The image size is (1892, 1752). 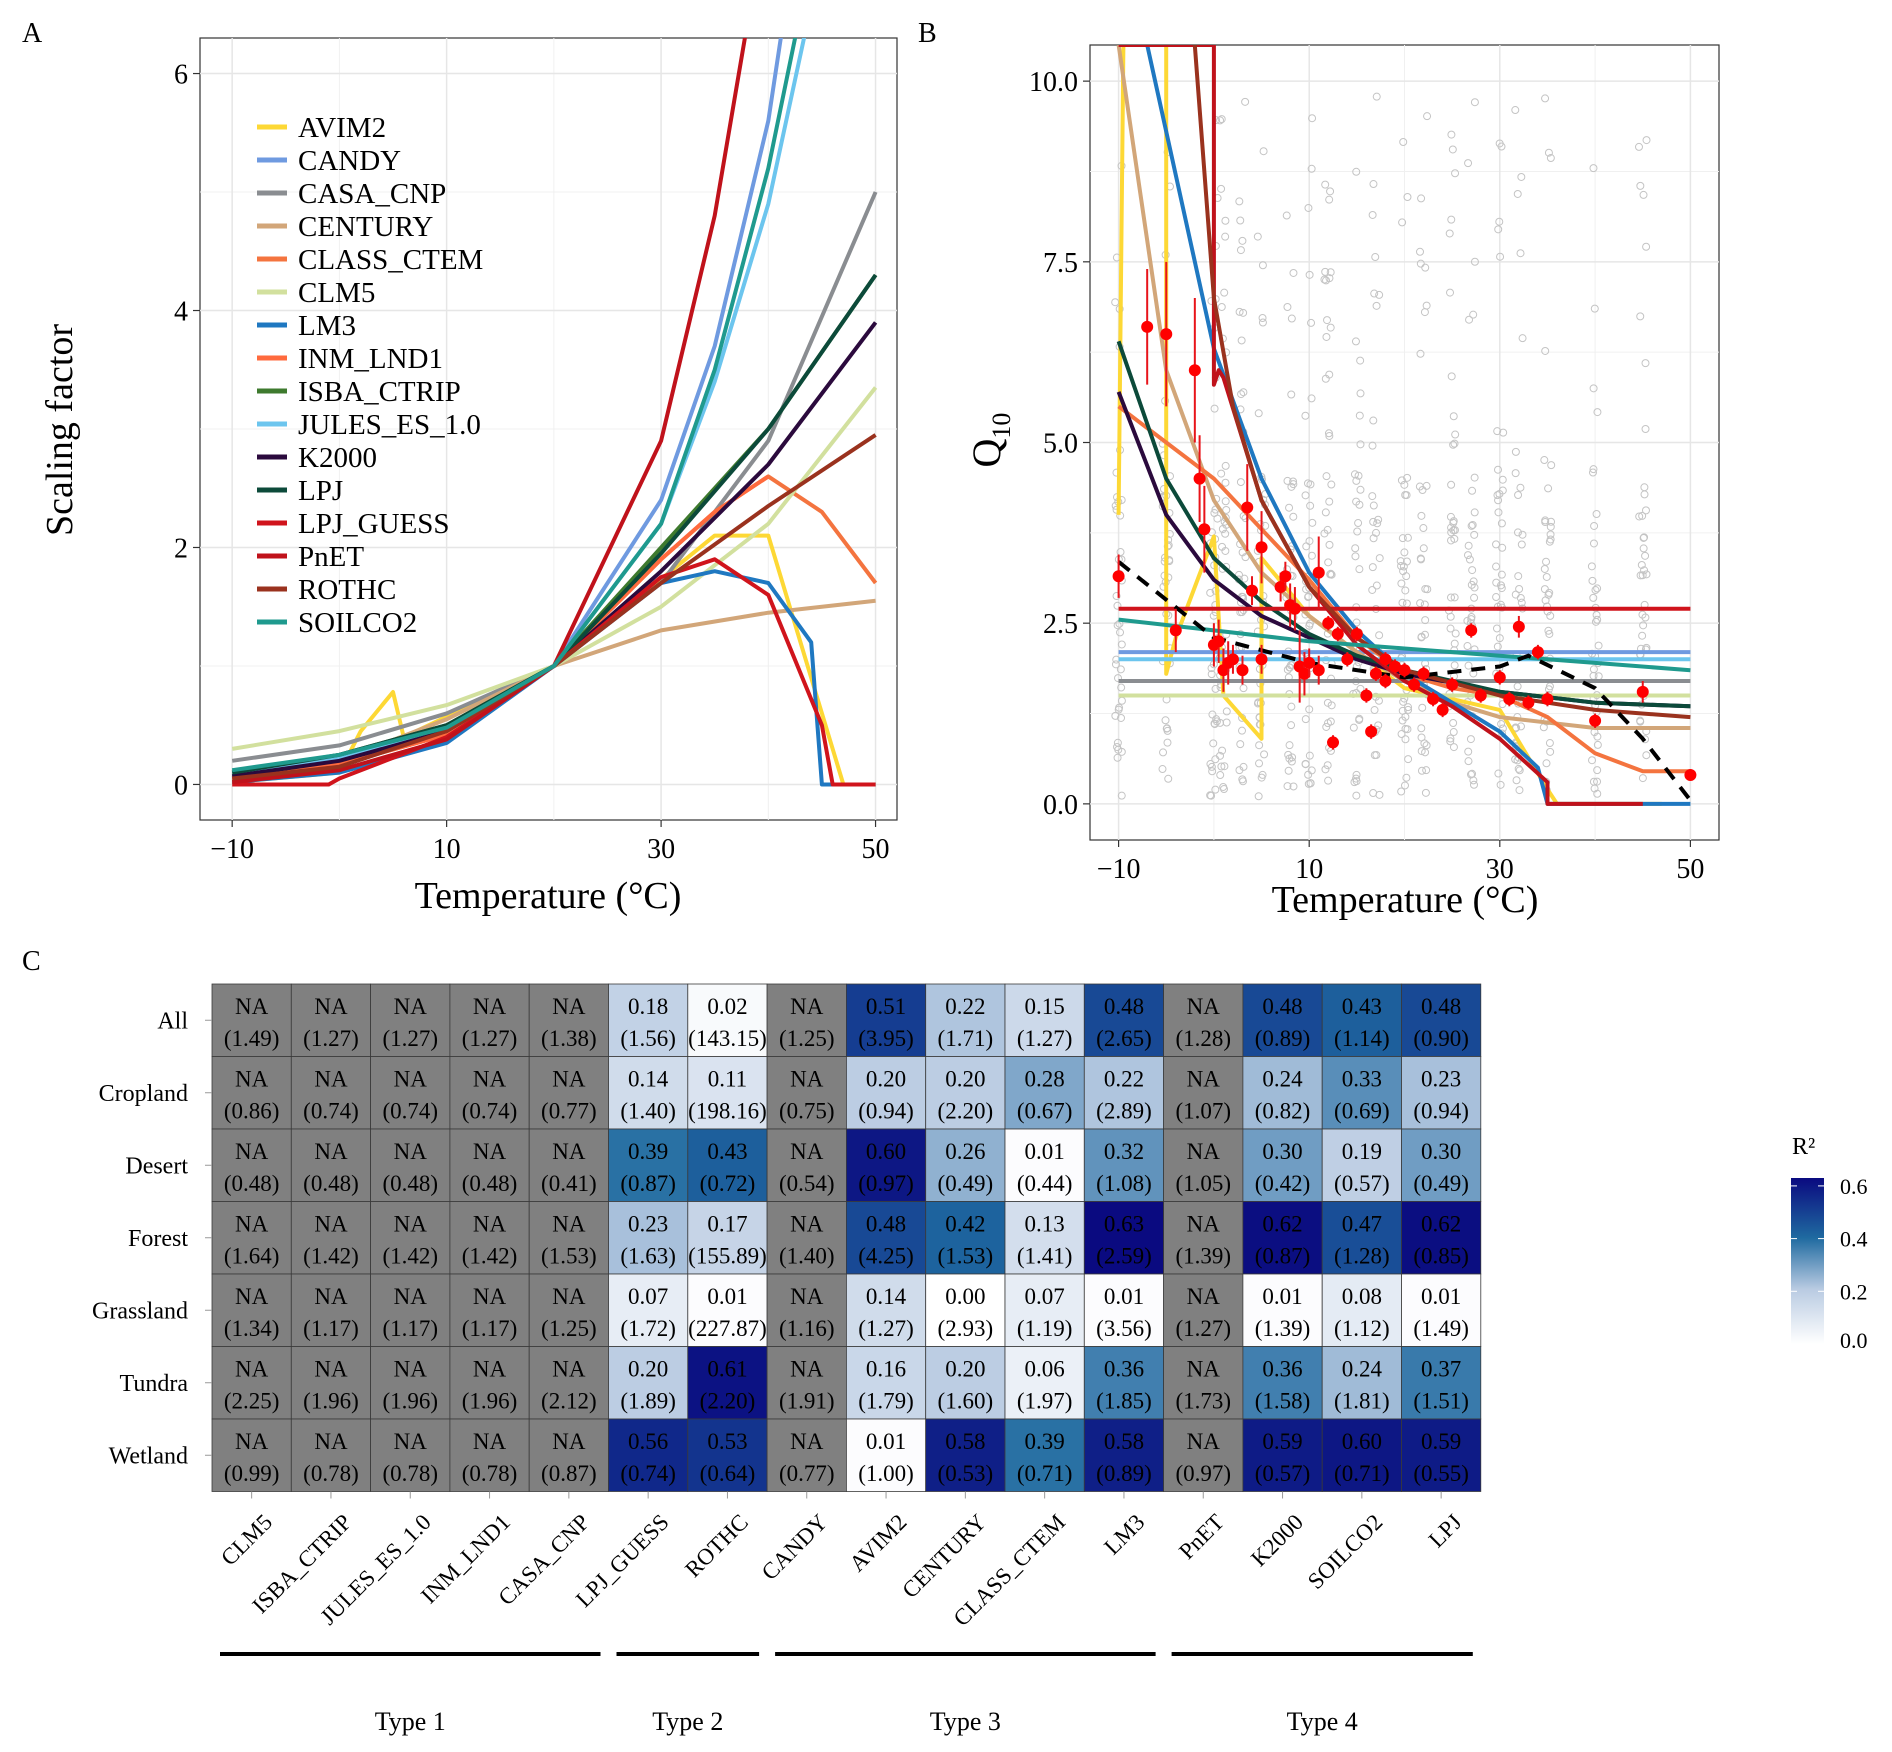 I want to click on heatmap-cell-secondary: (1.12), so click(x=1362, y=1328).